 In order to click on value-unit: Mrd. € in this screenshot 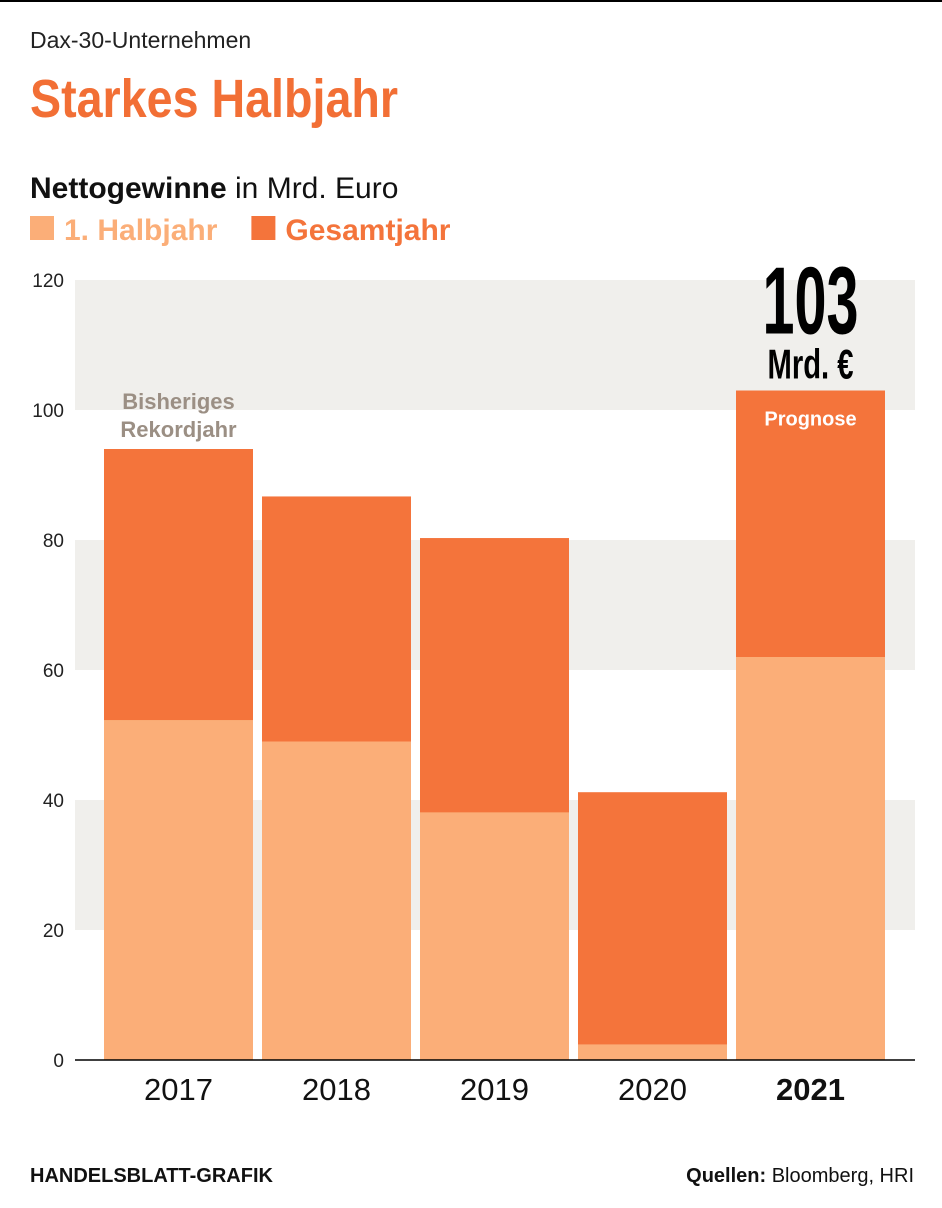, I will do `click(811, 364)`.